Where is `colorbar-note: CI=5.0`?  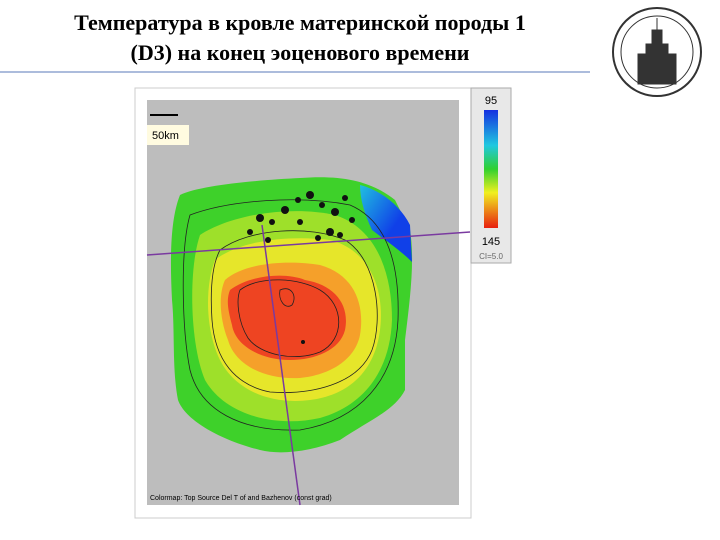
colorbar-note: CI=5.0 is located at coordinates (491, 256).